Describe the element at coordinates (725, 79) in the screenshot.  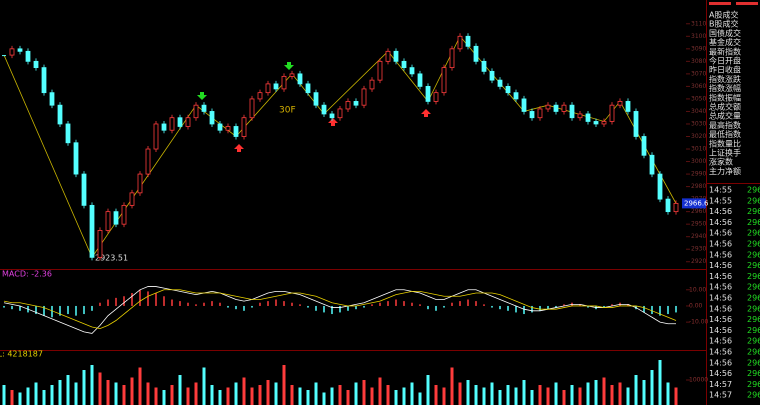
I see `menu-item: 指数涨跌` at that location.